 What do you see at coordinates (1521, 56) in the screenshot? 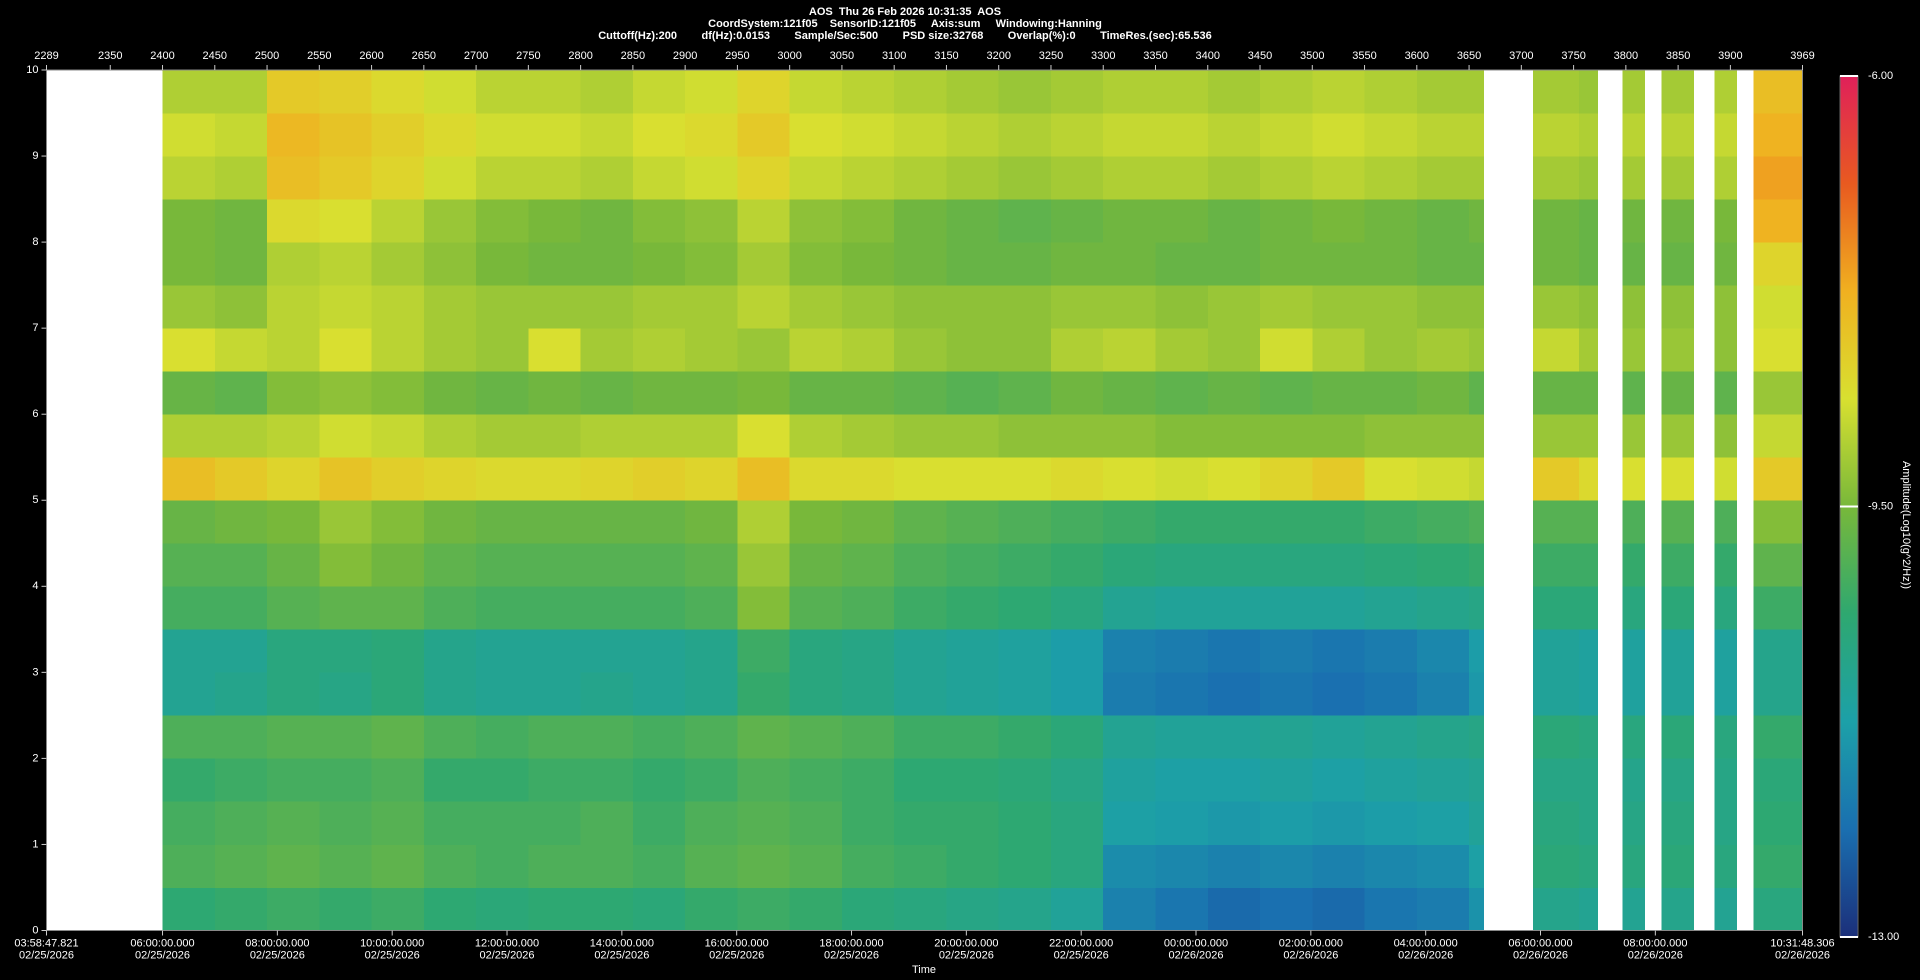
I see `x-tick-label: 3700` at bounding box center [1521, 56].